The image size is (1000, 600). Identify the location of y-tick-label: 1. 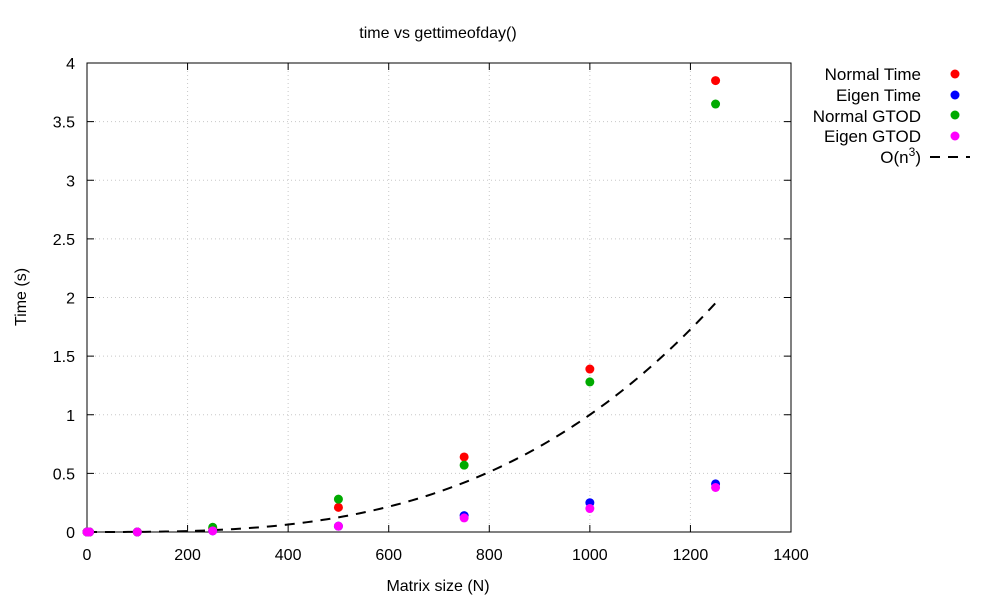
(70, 416).